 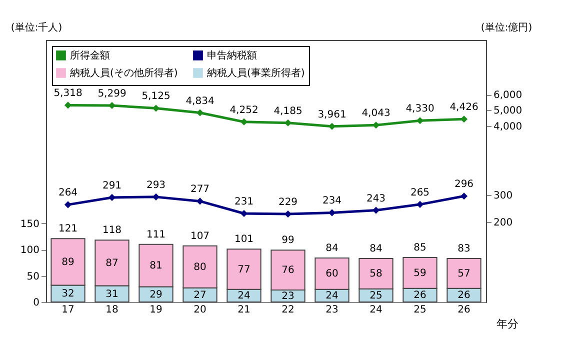 What do you see at coordinates (256, 73) in the screenshot?
I see `legend-label: 納税人員(事業所得者)` at bounding box center [256, 73].